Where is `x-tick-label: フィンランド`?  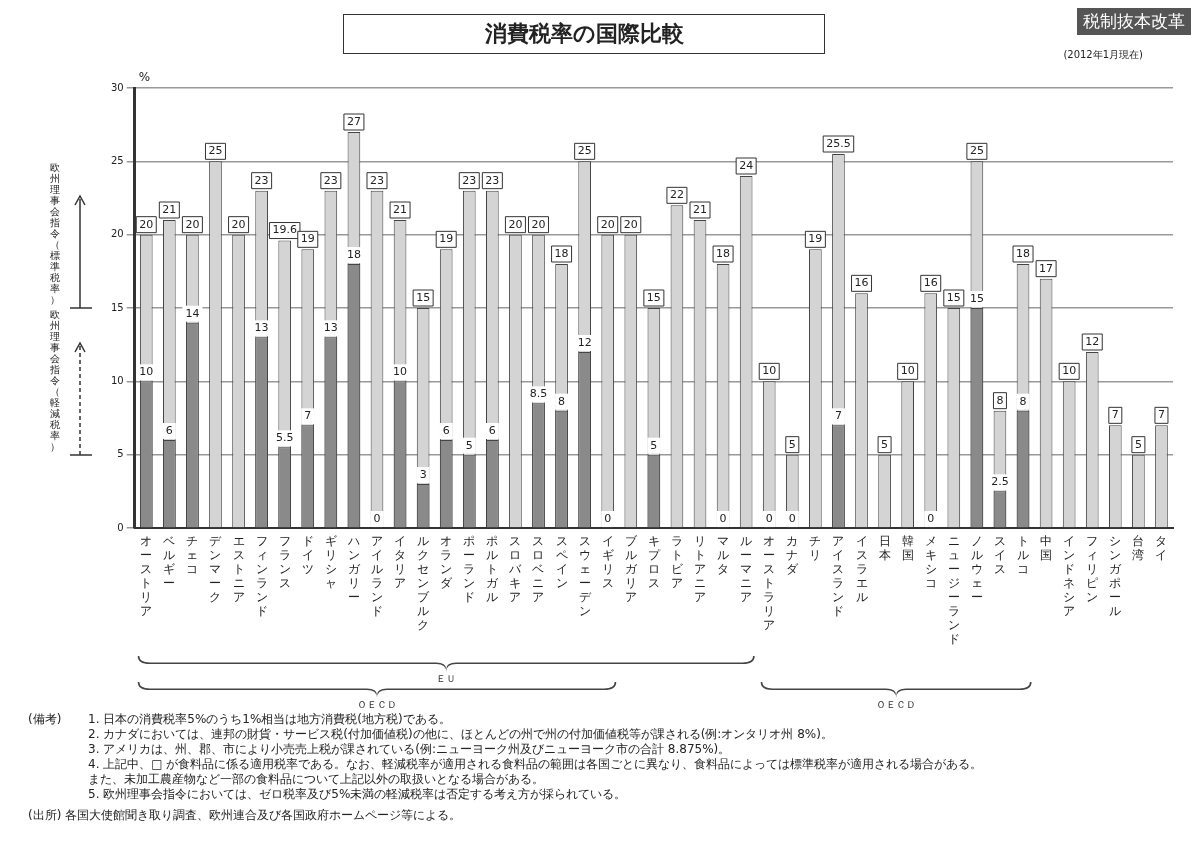 x-tick-label: フィンランド is located at coordinates (261, 576).